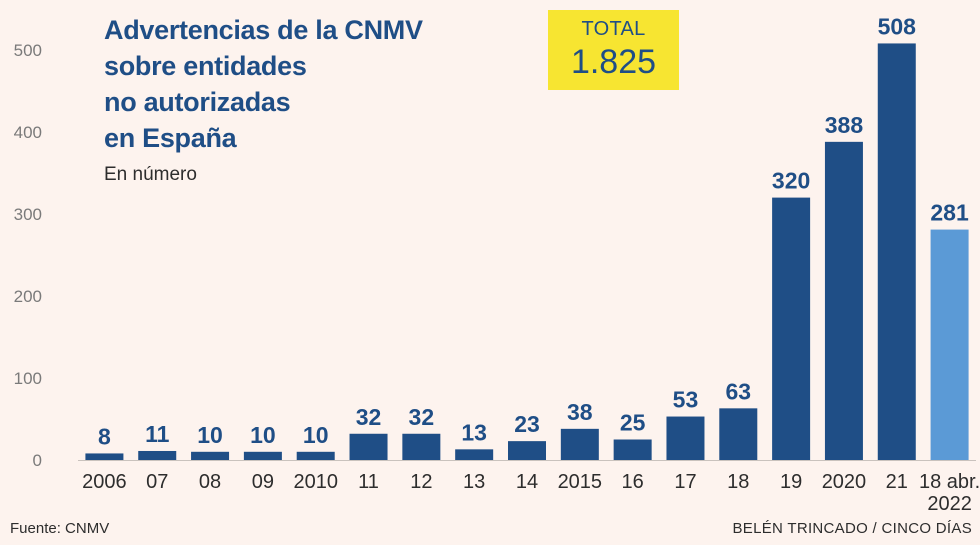  Describe the element at coordinates (60, 528) in the screenshot. I see `source-note: Fuente: CNMV` at that location.